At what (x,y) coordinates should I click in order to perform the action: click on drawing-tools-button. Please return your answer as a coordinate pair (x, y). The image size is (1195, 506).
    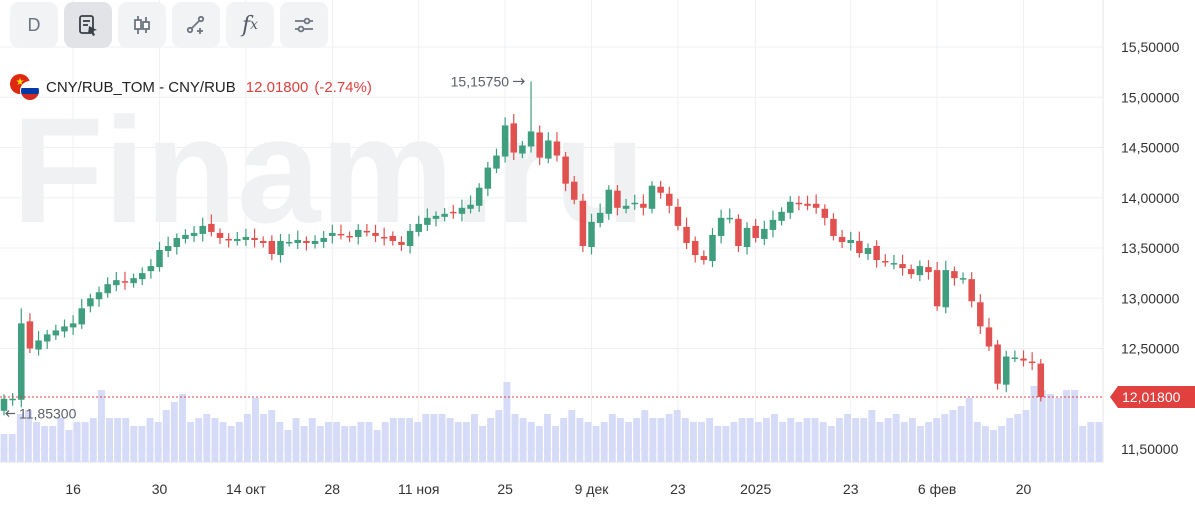
    Looking at the image, I should click on (196, 25).